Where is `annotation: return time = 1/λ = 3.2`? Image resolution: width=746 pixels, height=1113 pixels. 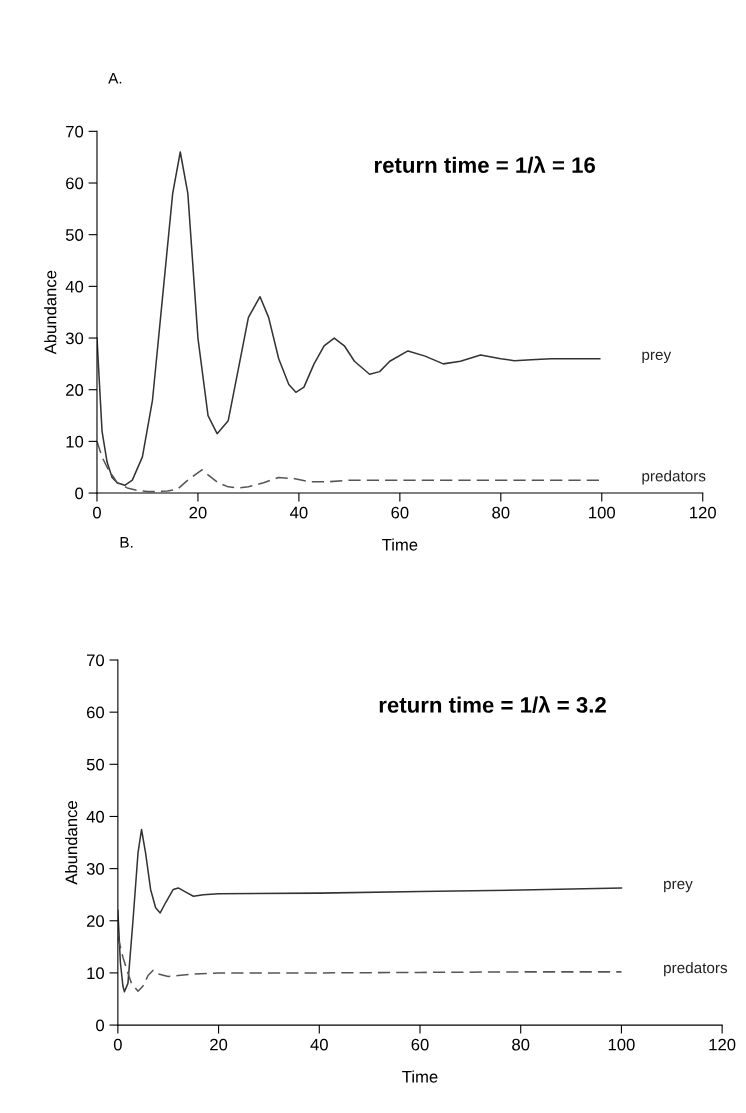 annotation: return time = 1/λ = 3.2 is located at coordinates (492, 704).